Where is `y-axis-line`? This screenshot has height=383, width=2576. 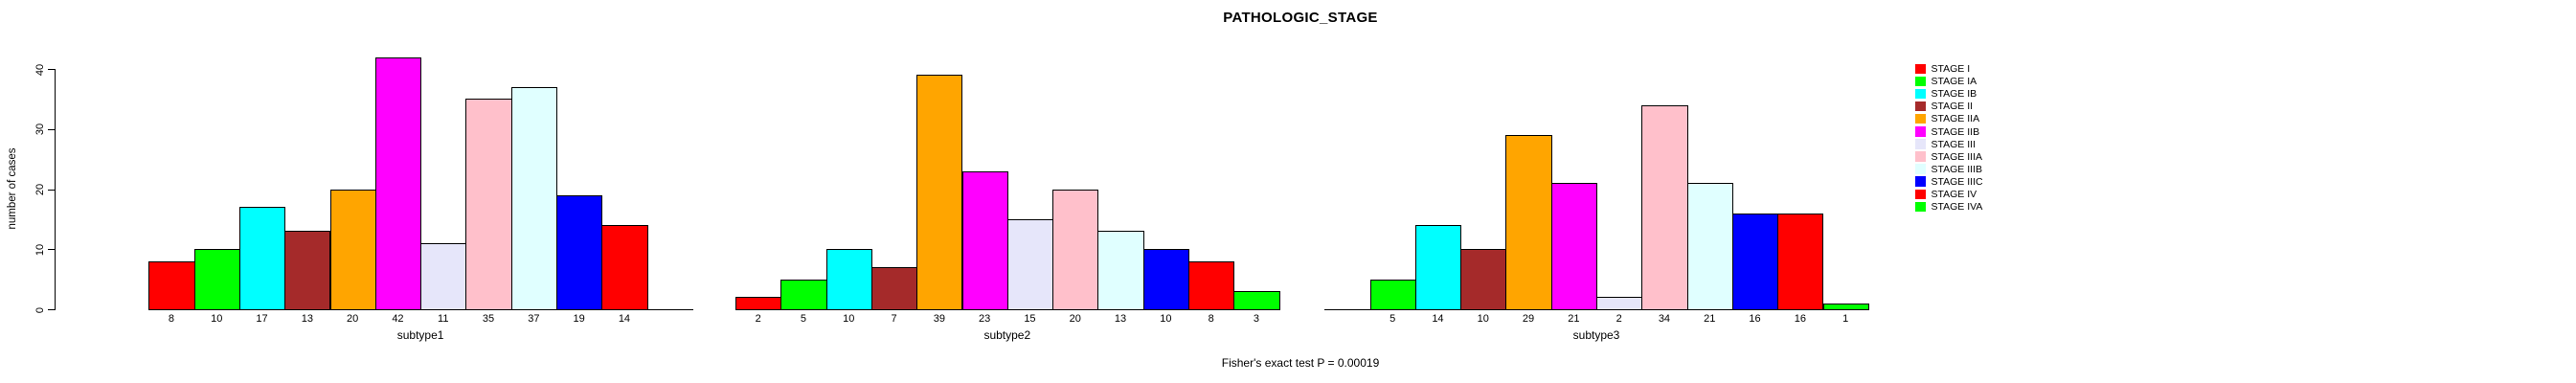 y-axis-line is located at coordinates (55, 190).